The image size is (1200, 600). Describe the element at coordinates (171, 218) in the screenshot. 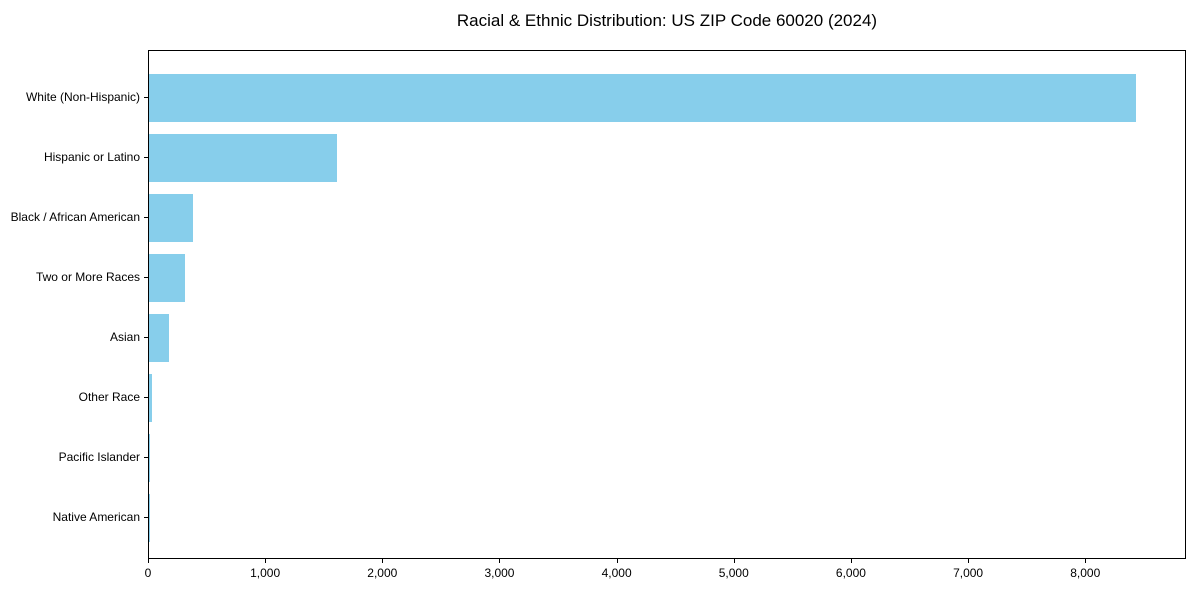

I see `bar-black-african-american` at that location.